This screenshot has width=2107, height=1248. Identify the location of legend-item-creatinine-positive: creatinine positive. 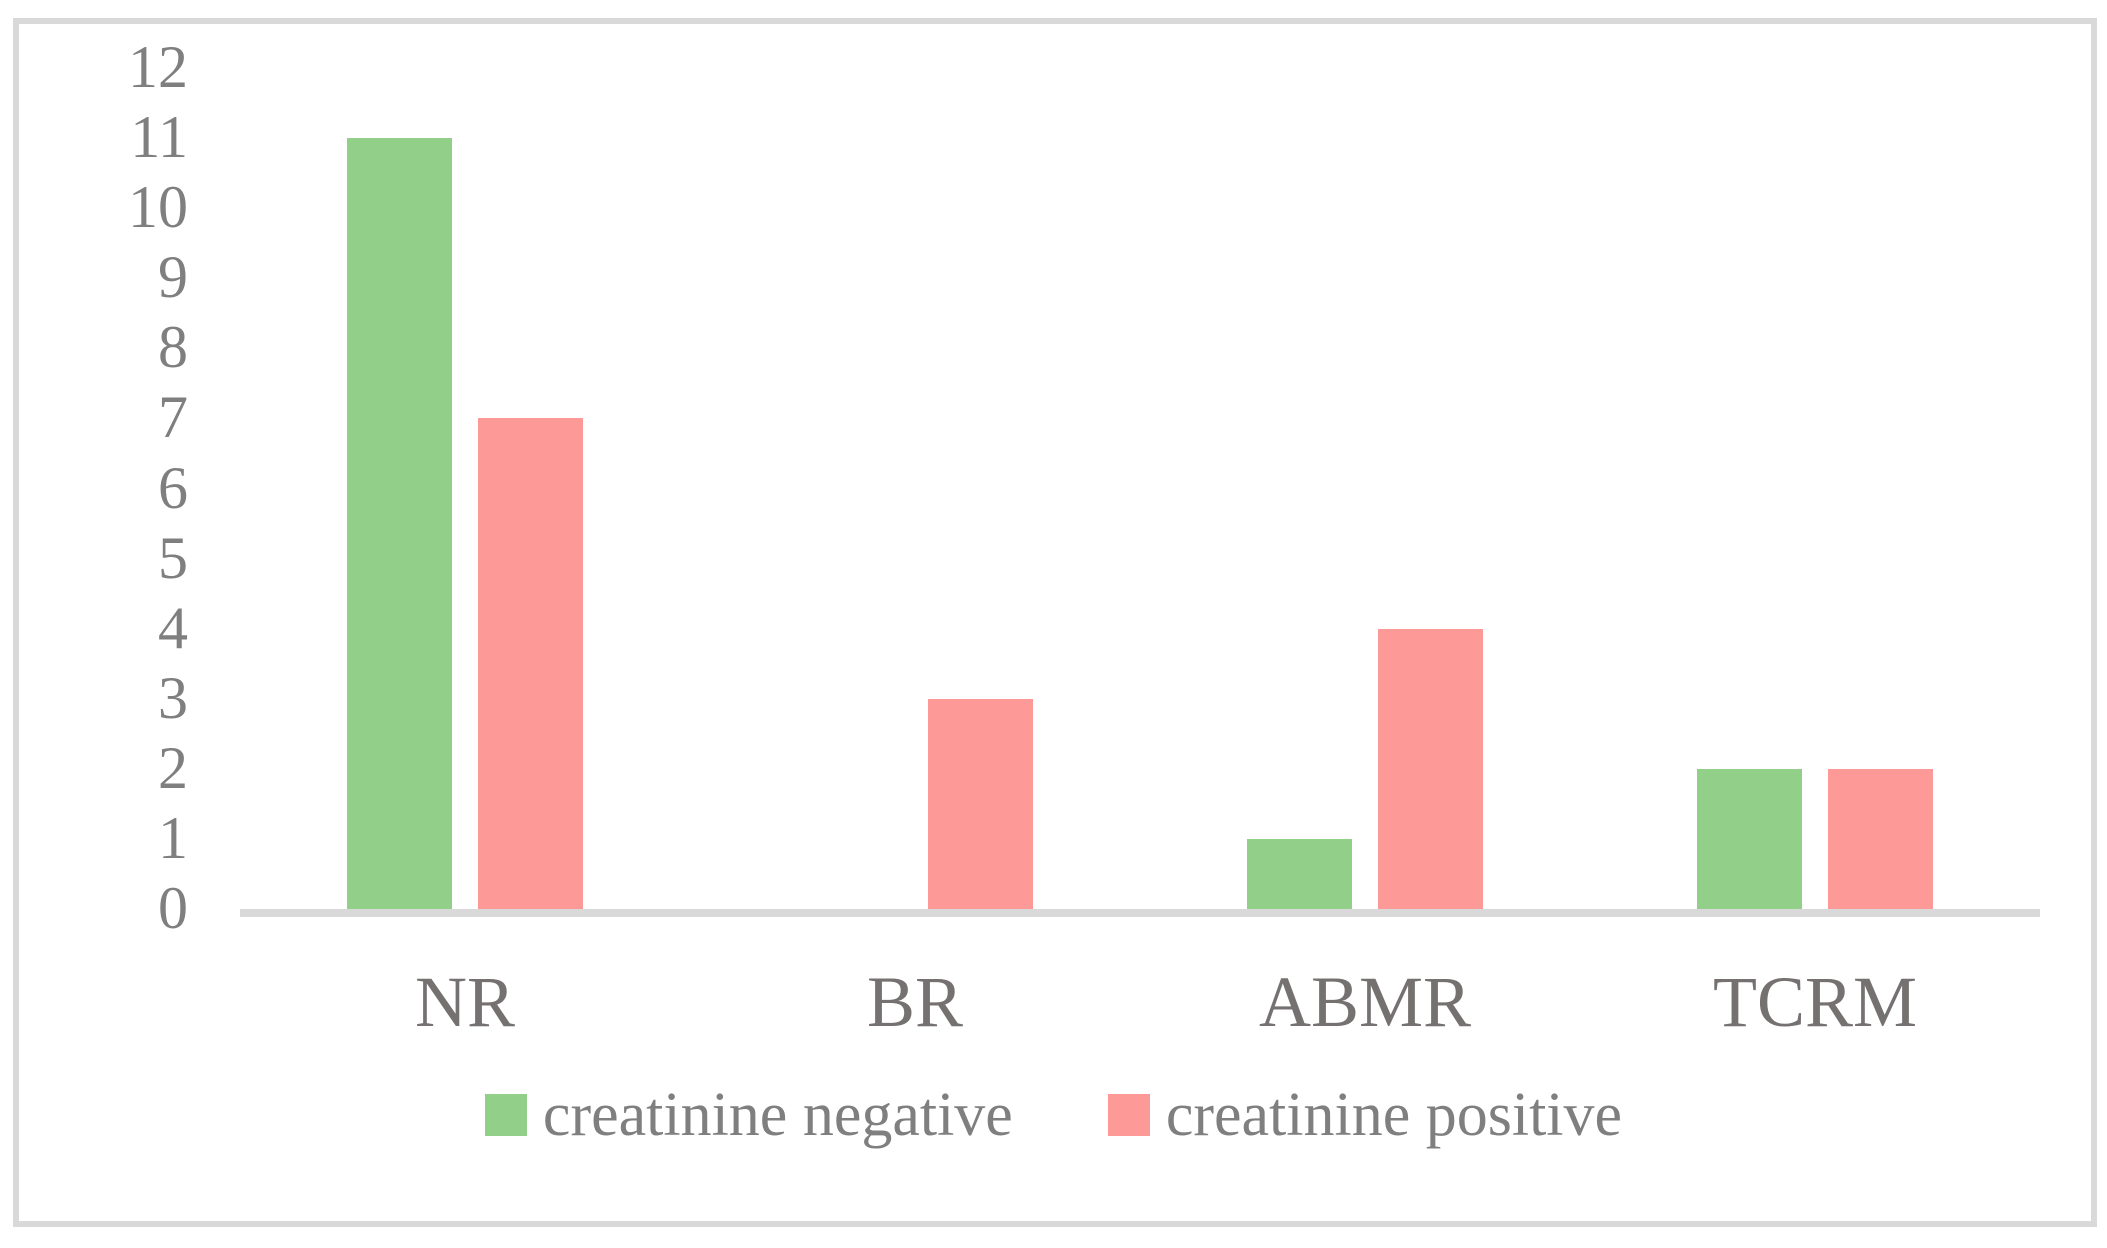
(1365, 1115).